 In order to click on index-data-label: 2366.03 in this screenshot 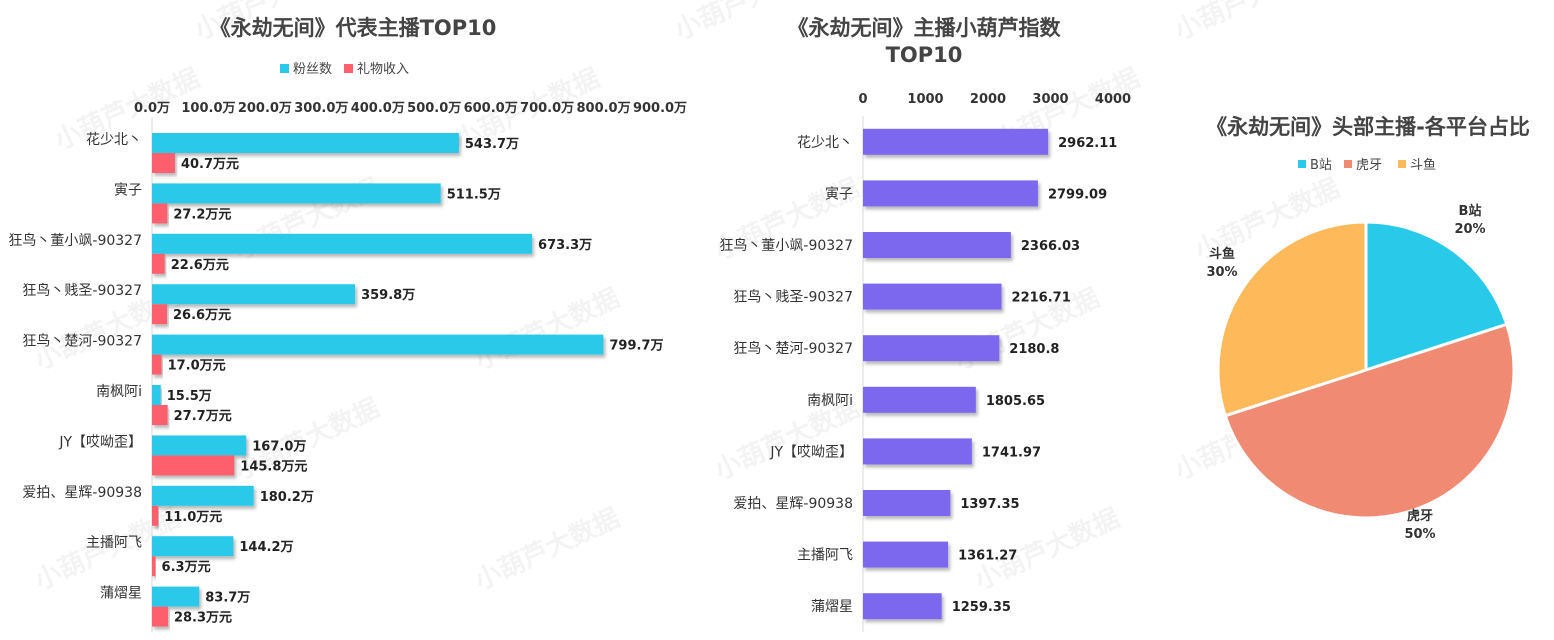, I will do `click(1050, 246)`.